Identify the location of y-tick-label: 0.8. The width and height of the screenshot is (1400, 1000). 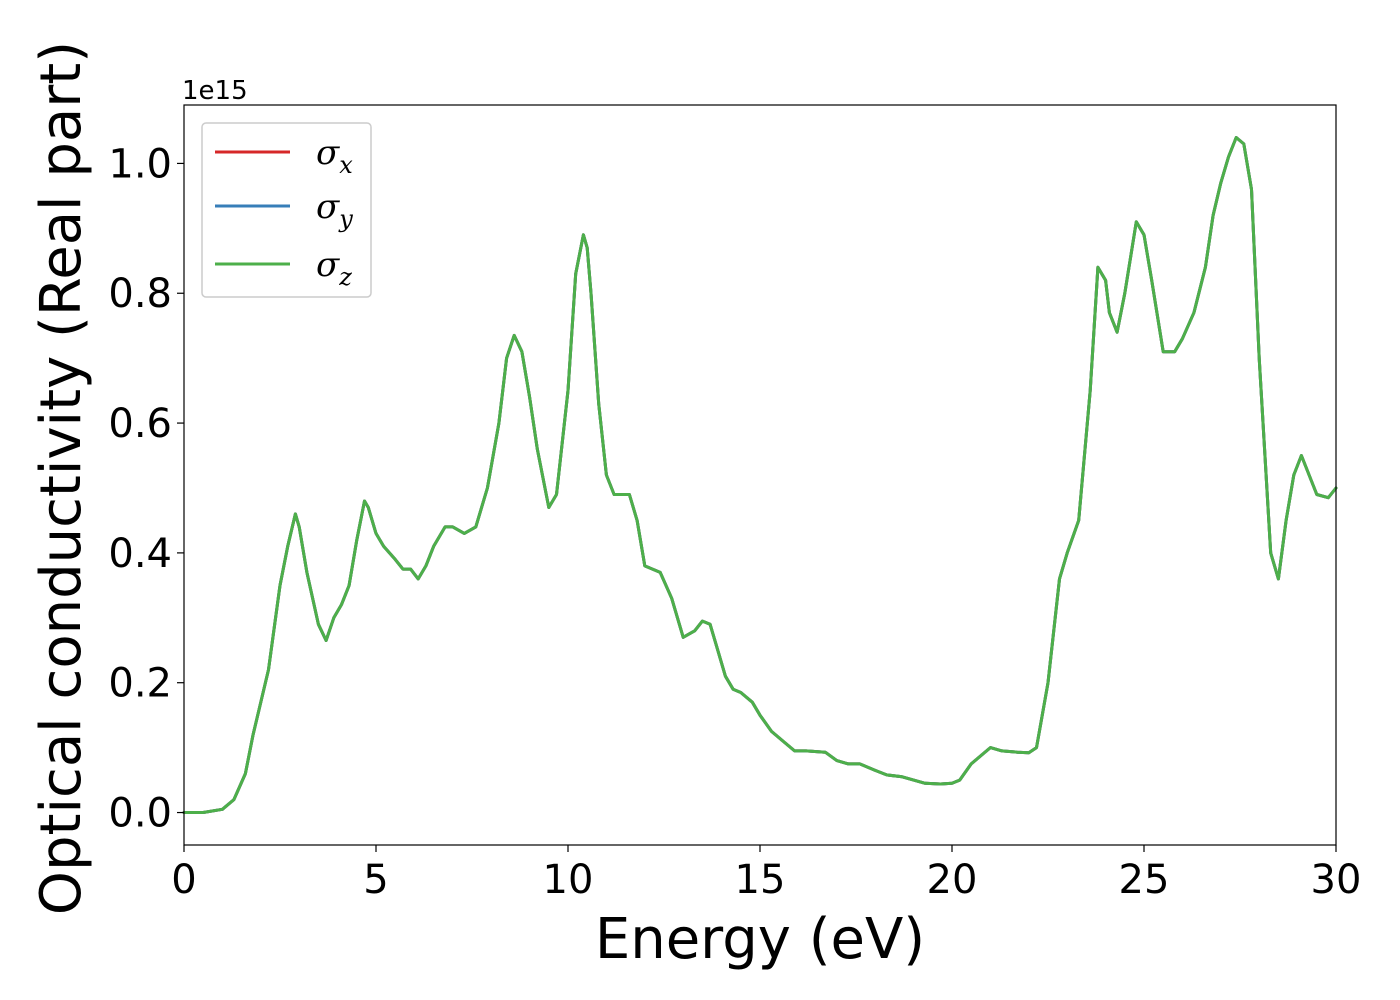
(140, 294).